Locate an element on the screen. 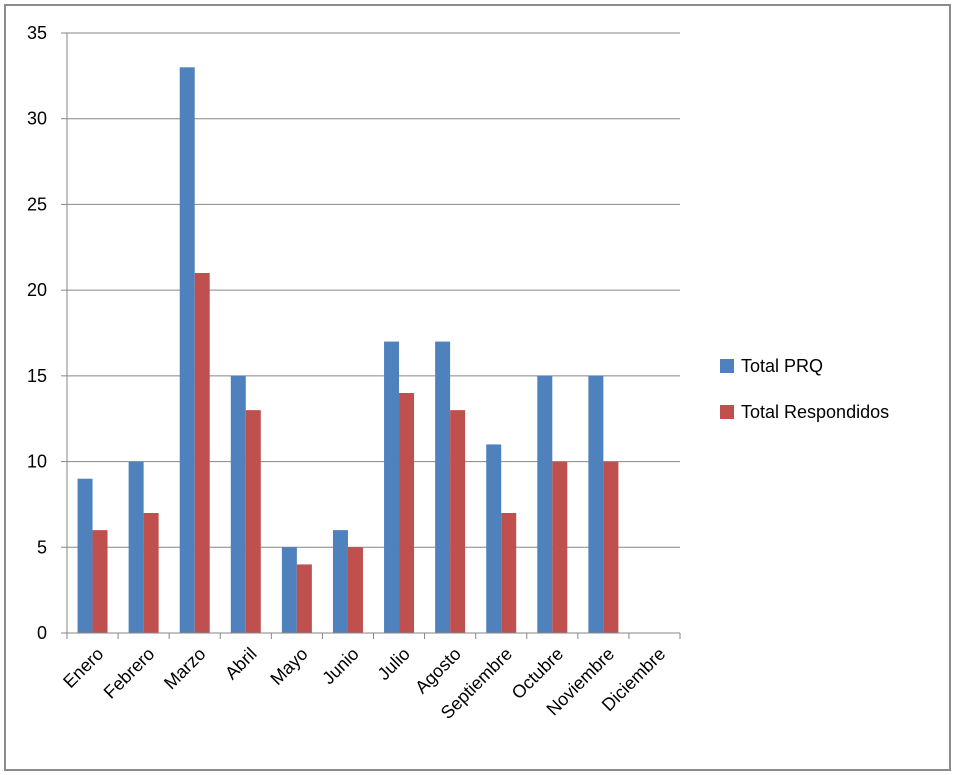  bar-total-prq-octubre is located at coordinates (545, 504).